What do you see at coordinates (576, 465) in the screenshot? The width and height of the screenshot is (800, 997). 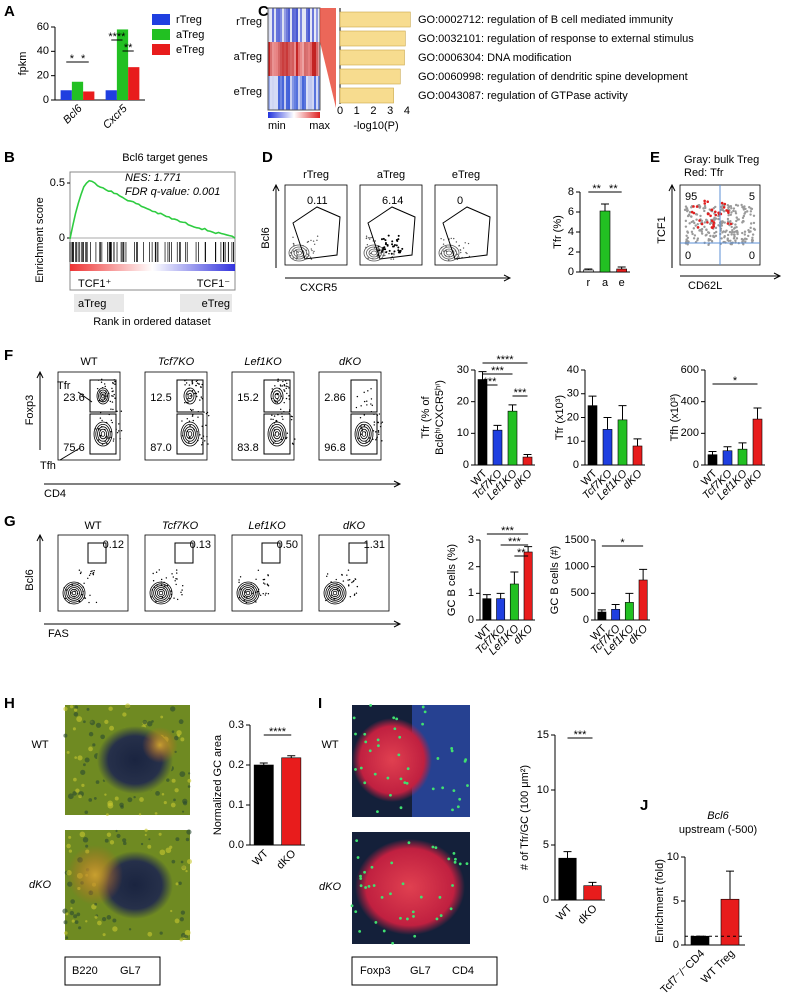 I see `y-tick-label: 0` at bounding box center [576, 465].